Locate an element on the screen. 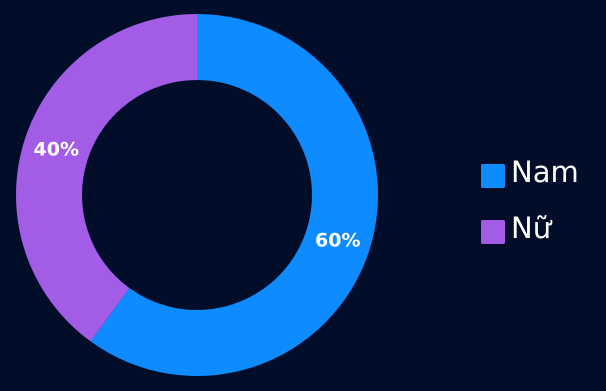 This screenshot has height=391, width=606. legend-item-nu: Nữ is located at coordinates (530, 228).